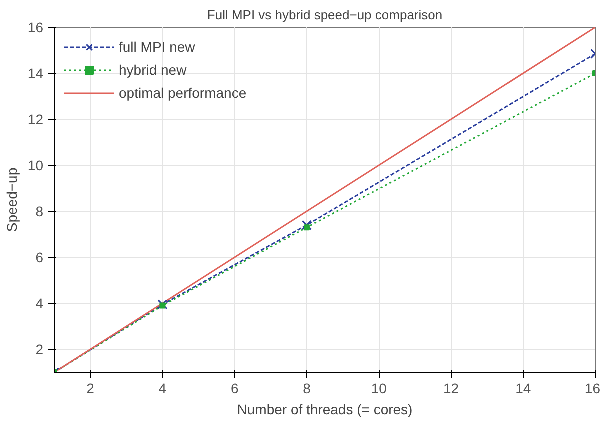 Image resolution: width=608 pixels, height=425 pixels. What do you see at coordinates (325, 410) in the screenshot?
I see `x-axis-title: Number of threads (= cores)` at bounding box center [325, 410].